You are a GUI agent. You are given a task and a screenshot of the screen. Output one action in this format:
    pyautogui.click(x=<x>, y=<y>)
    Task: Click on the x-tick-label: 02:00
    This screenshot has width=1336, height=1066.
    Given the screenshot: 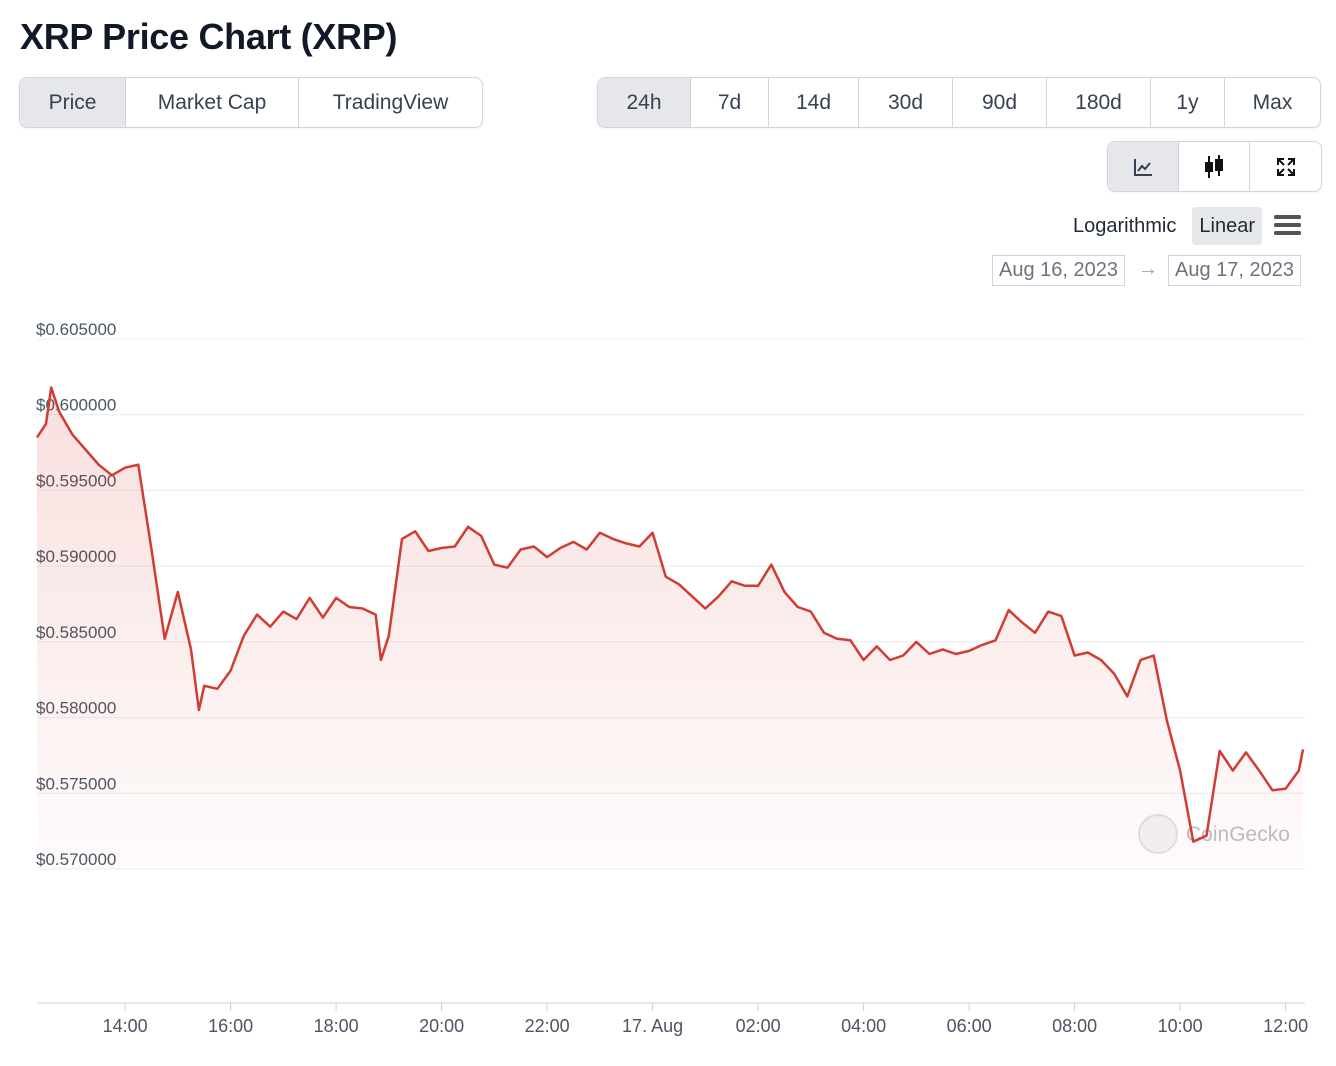 What is the action you would take?
    pyautogui.click(x=758, y=1026)
    